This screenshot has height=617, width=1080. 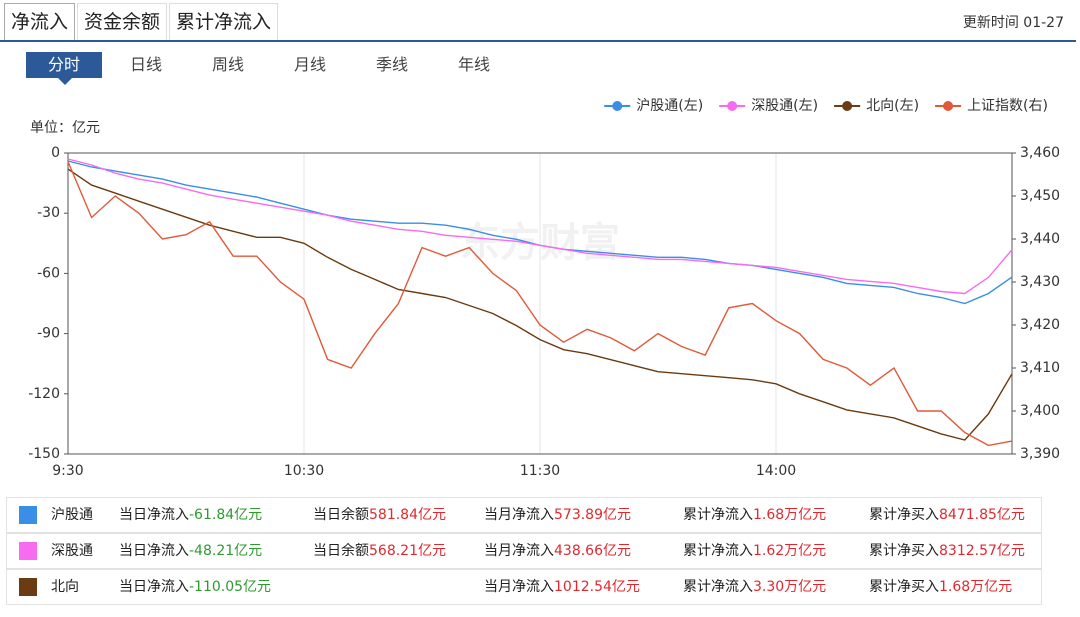 What do you see at coordinates (72, 551) in the screenshot?
I see `row-name: 深股通` at bounding box center [72, 551].